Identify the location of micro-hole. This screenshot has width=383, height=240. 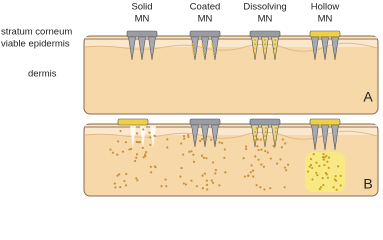
(153, 137).